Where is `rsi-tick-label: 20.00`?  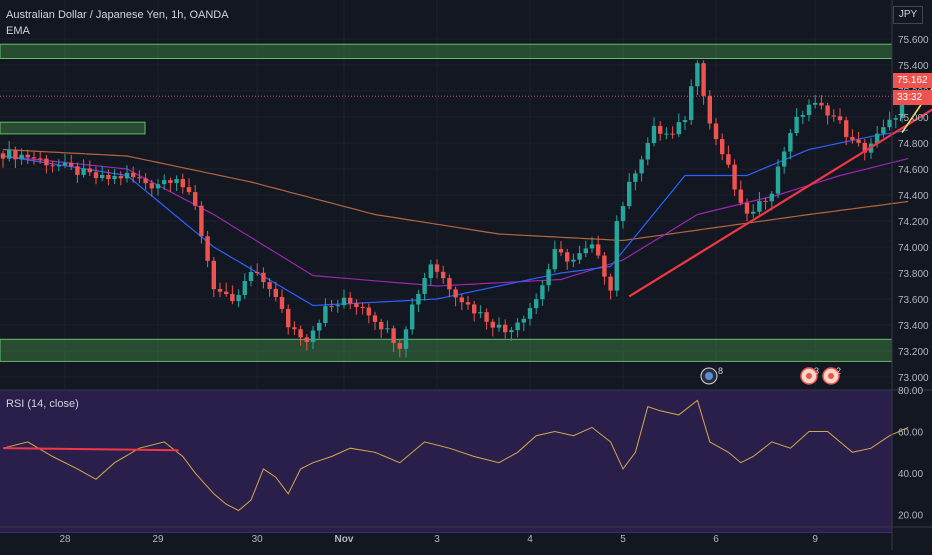
rsi-tick-label: 20.00 is located at coordinates (910, 516).